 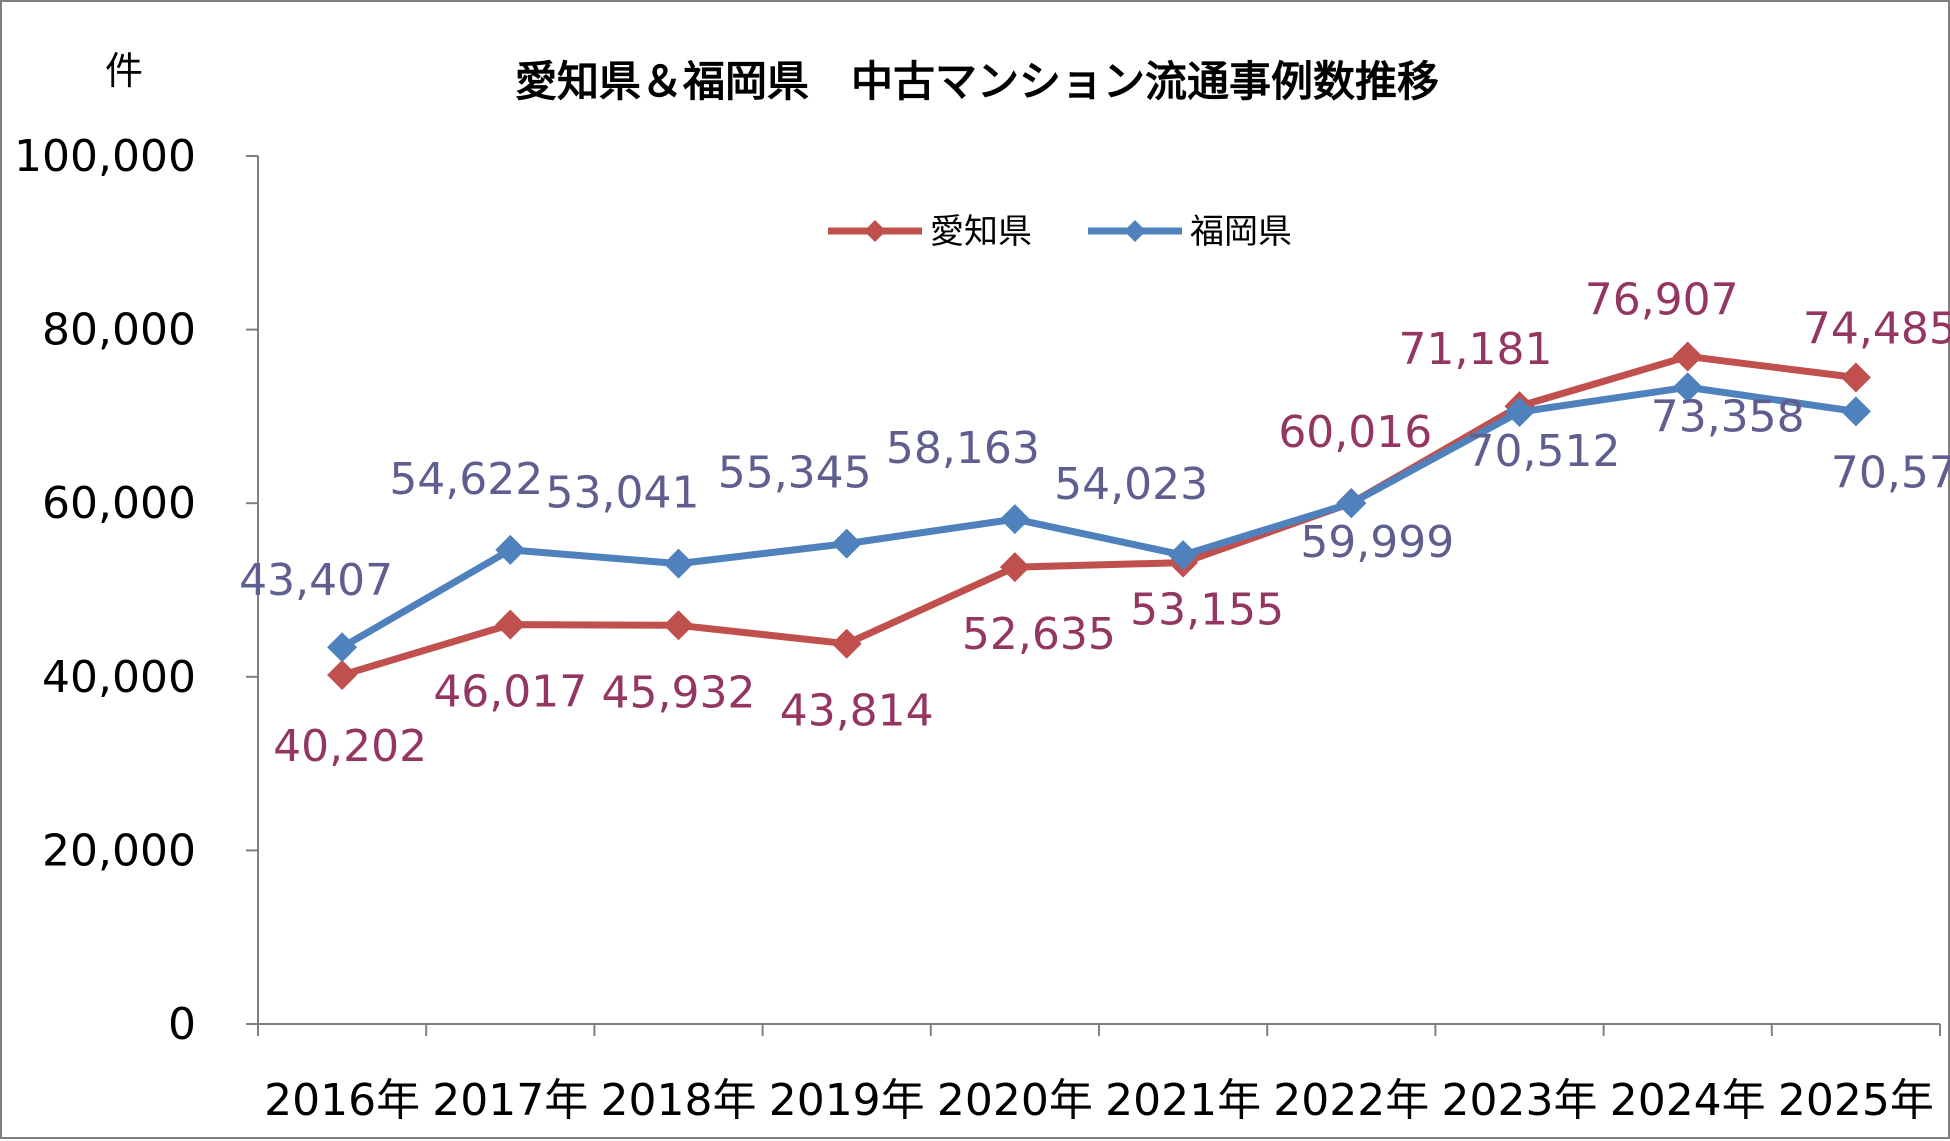 I want to click on fukuoka-data-label: 54,023, so click(x=1131, y=484).